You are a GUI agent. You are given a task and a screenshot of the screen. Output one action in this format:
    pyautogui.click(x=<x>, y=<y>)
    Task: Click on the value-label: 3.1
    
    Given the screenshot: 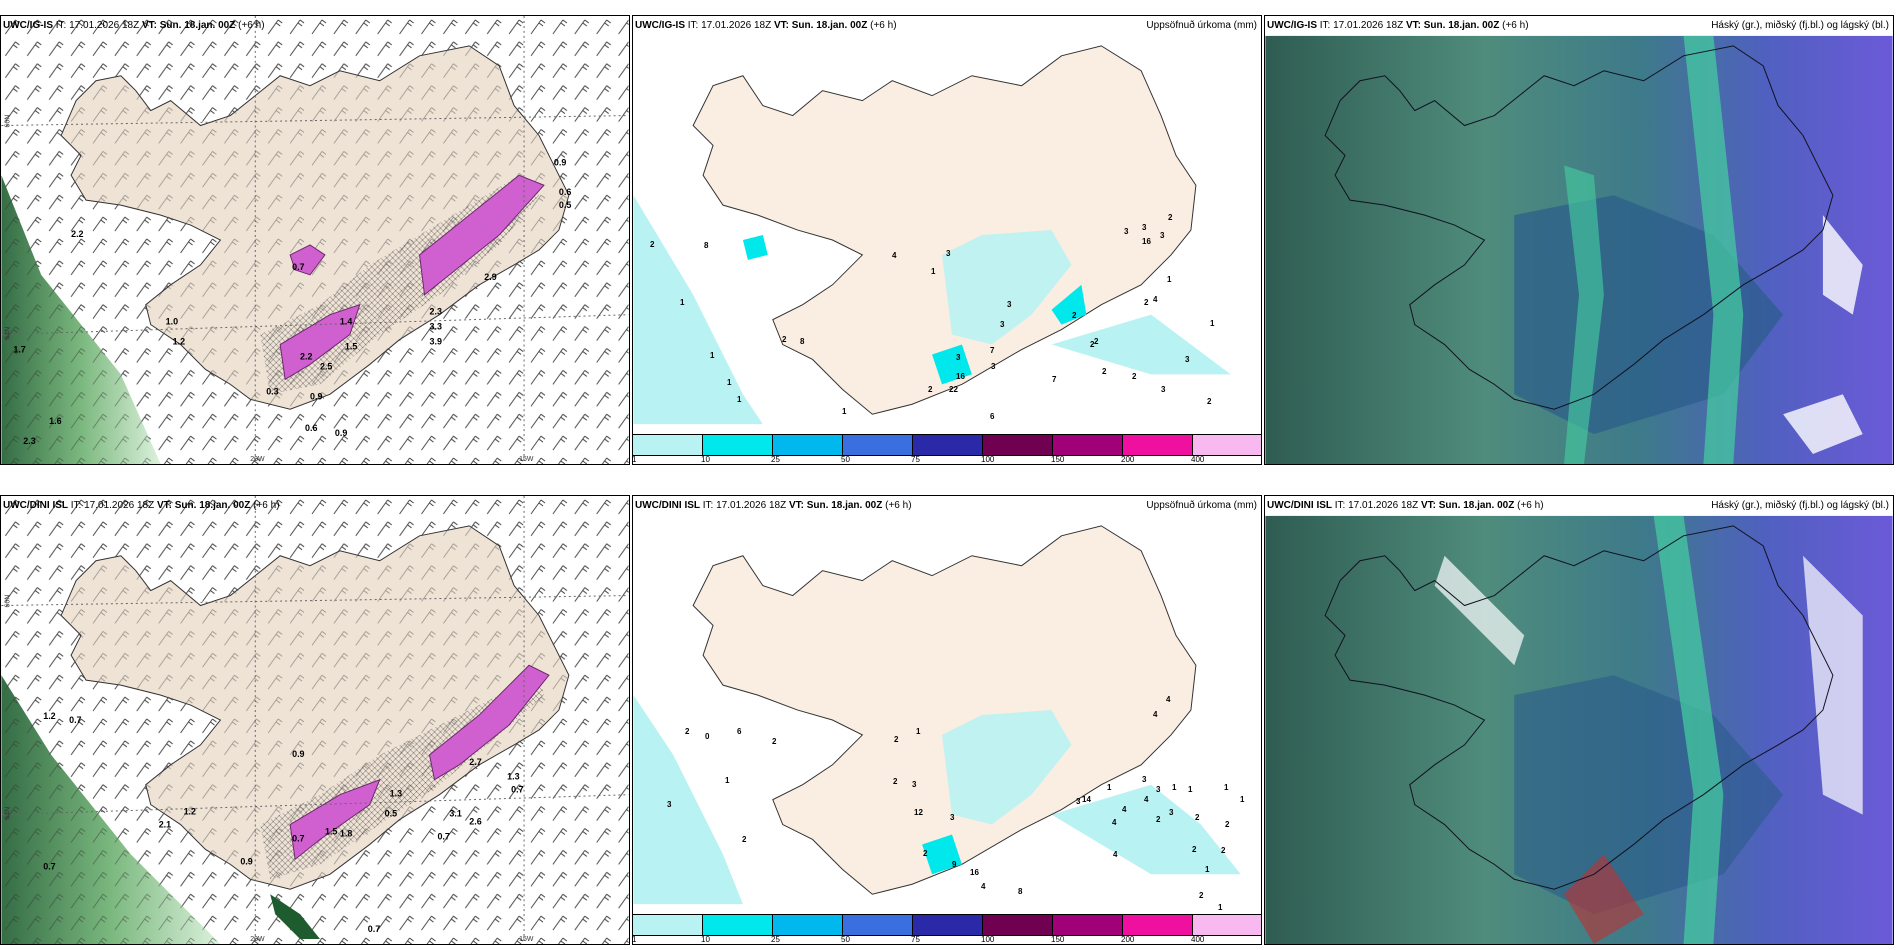 What is the action you would take?
    pyautogui.click(x=455, y=814)
    